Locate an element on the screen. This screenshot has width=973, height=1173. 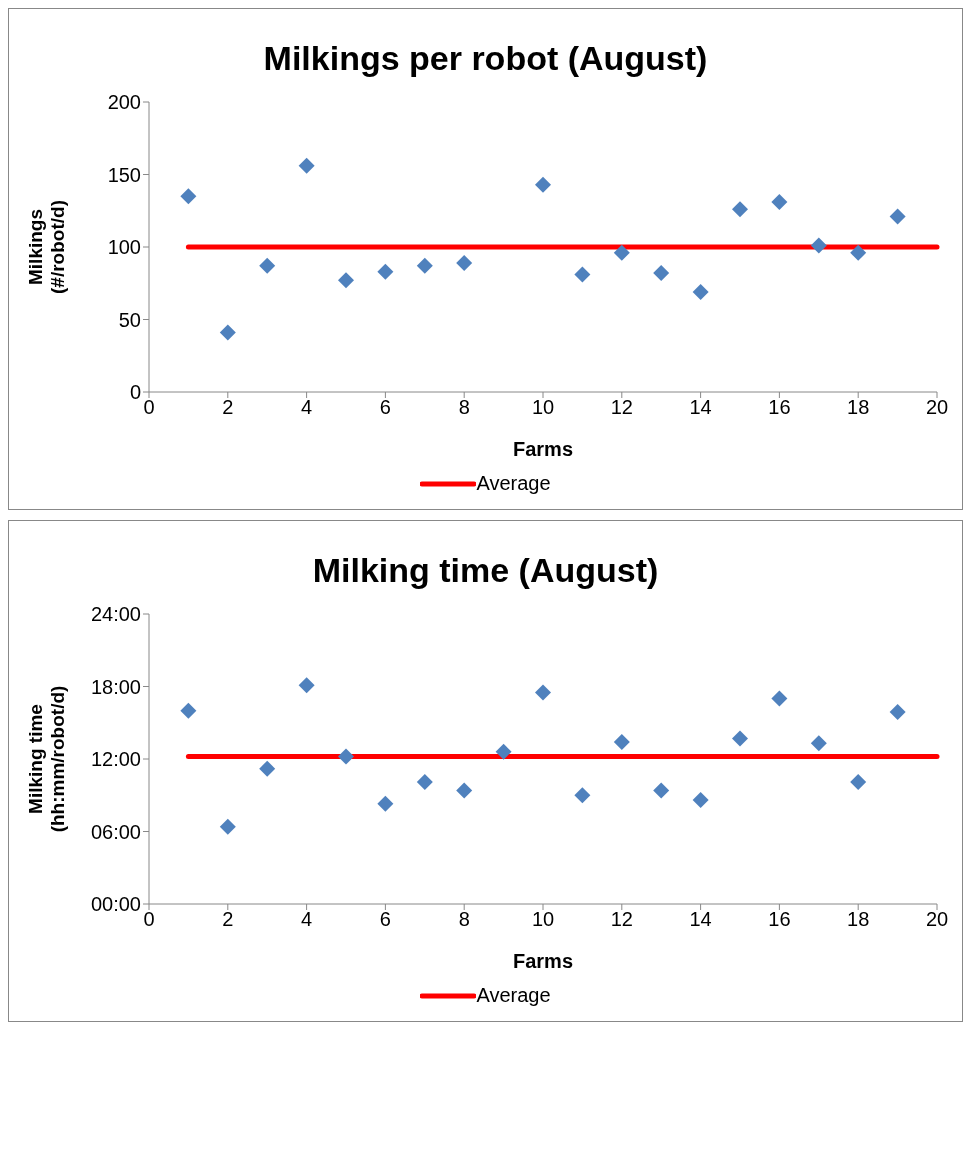
y-tick-label: 12:00 is located at coordinates (115, 759).